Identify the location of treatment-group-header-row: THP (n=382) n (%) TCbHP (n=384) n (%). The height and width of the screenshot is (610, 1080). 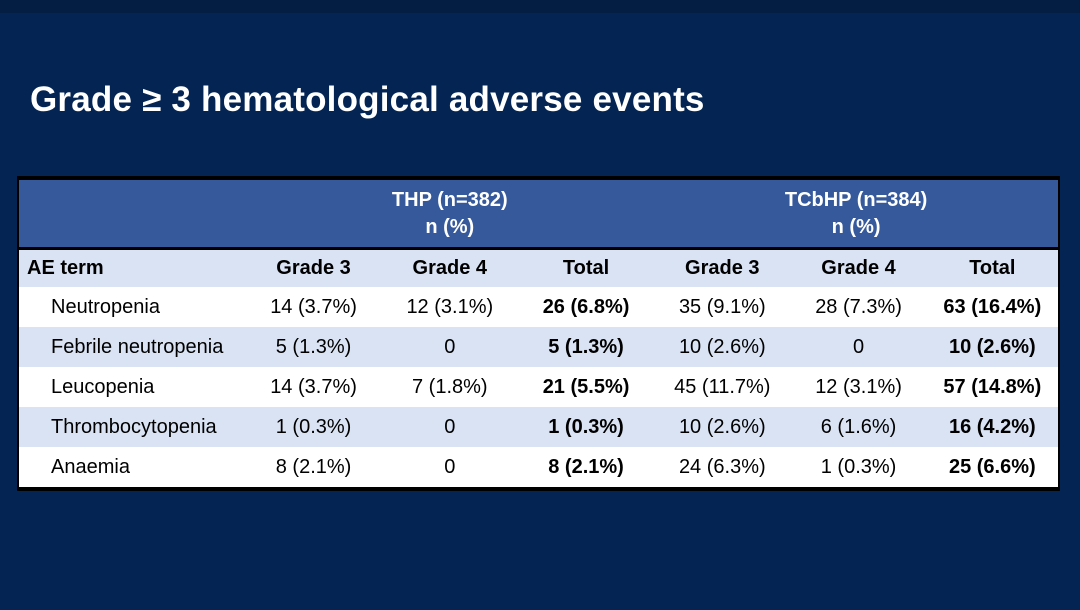
(538, 214).